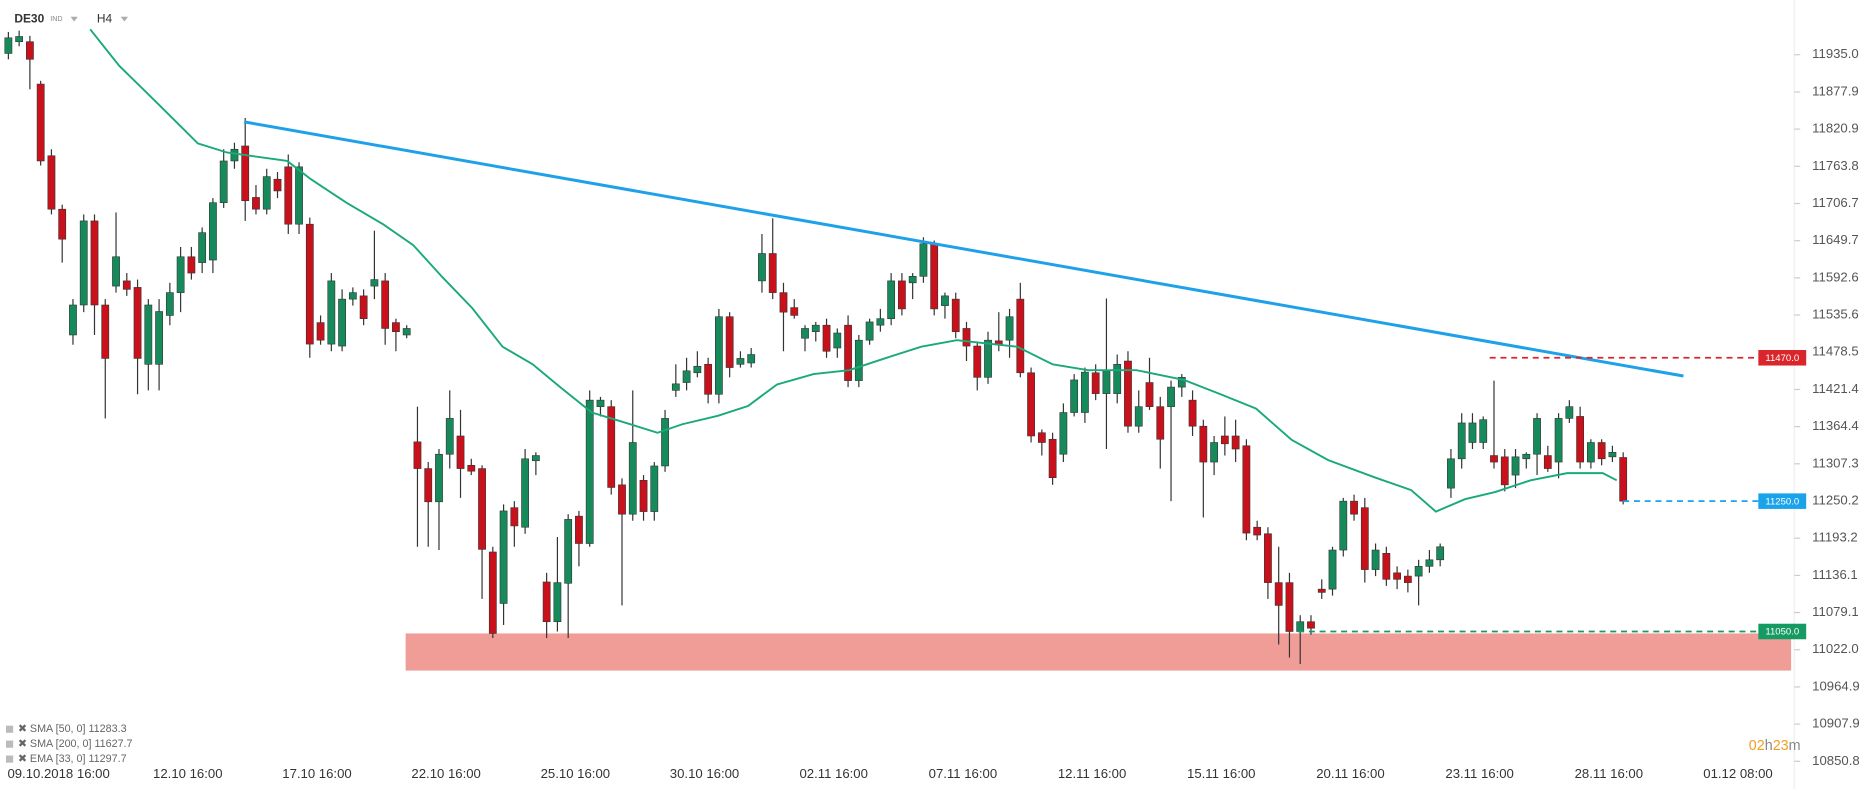 Image resolution: width=1866 pixels, height=789 pixels. I want to click on y-tick-label: 11763.8, so click(1835, 165).